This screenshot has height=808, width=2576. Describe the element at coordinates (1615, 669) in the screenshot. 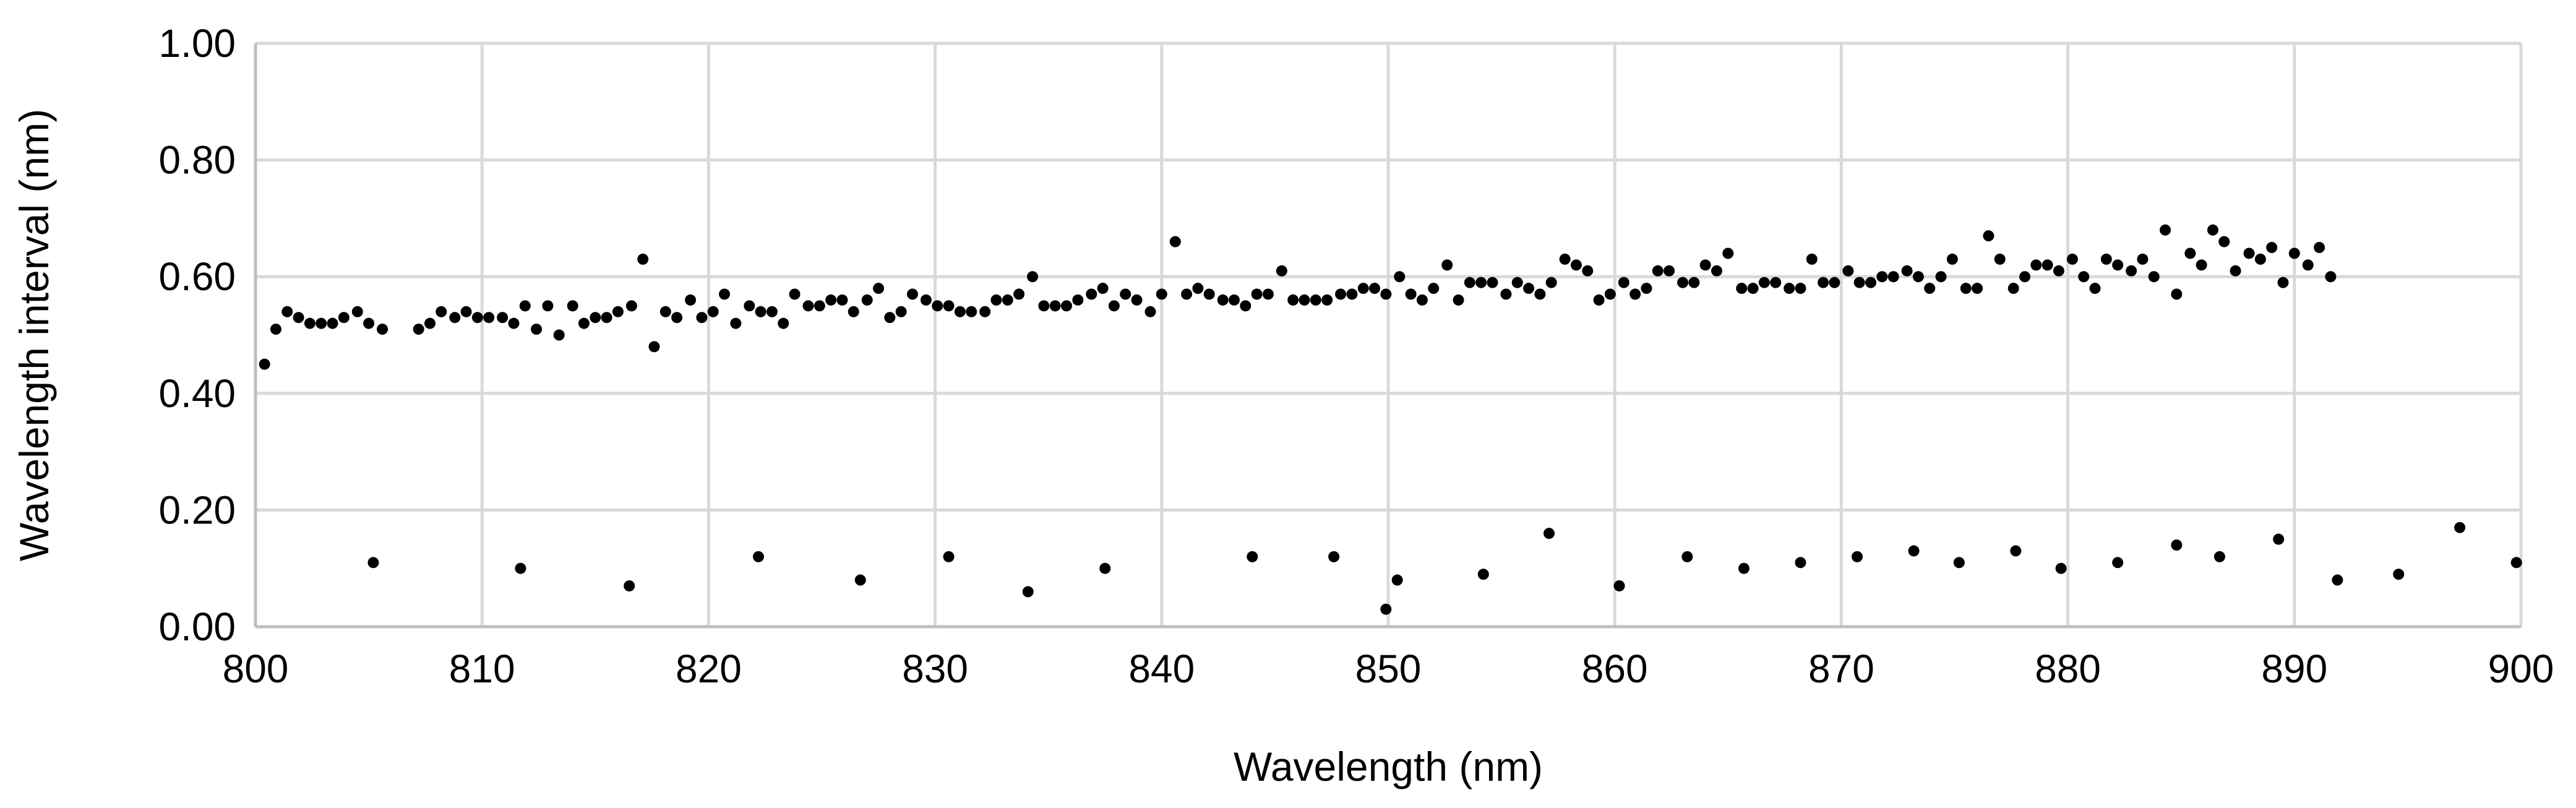

I see `x-tick-label: 860` at that location.